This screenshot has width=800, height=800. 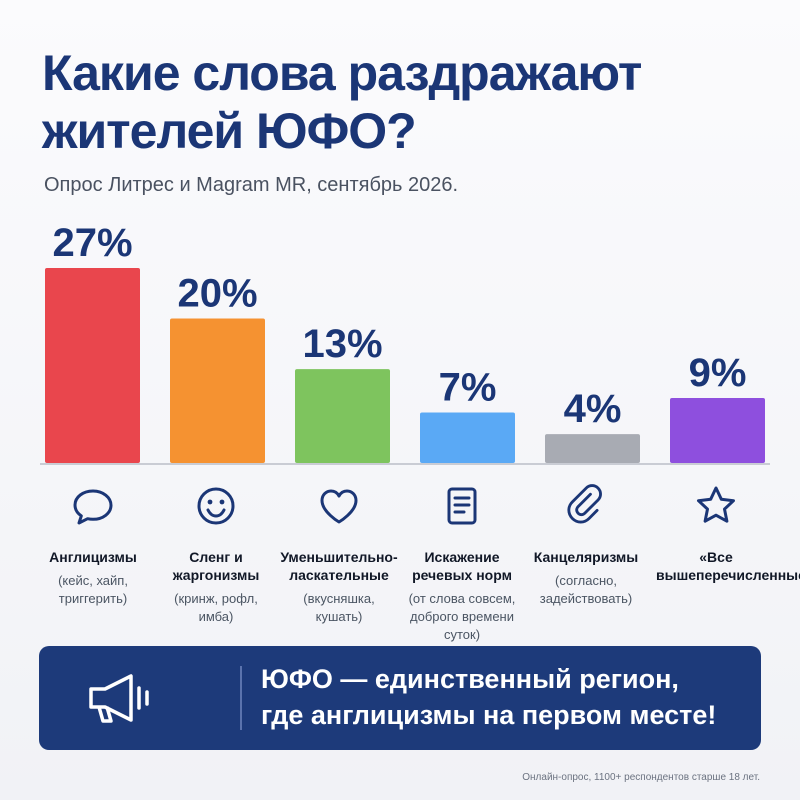 I want to click on banner-line-2: где англицизмы на первом месте!, so click(x=489, y=715).